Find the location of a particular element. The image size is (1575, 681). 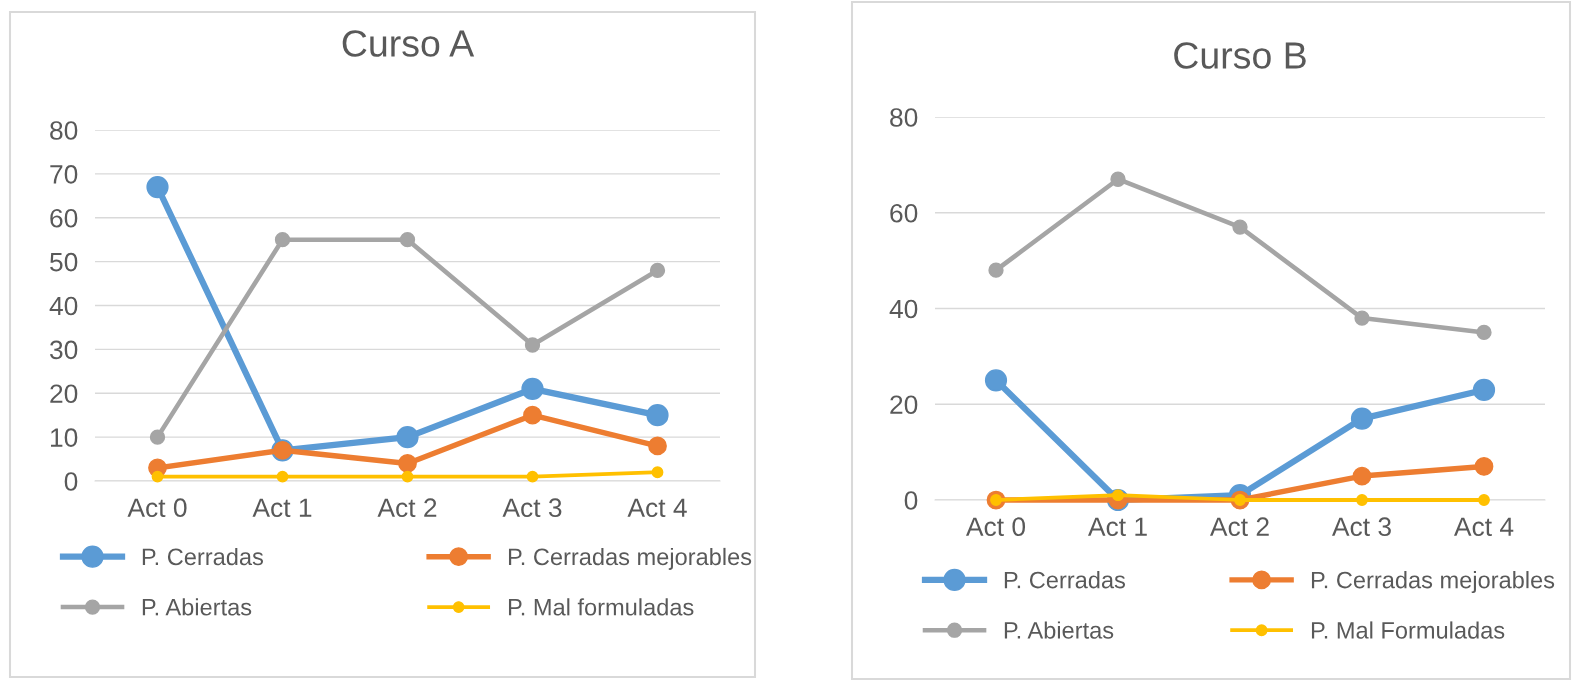

chart-title: Curso A is located at coordinates (408, 43).